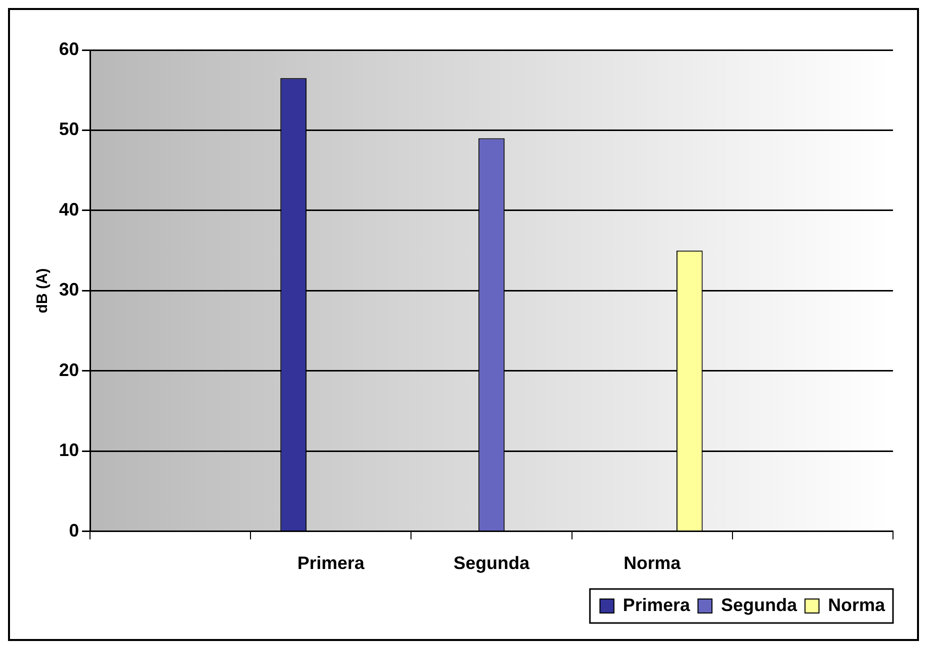 This screenshot has height=649, width=927. What do you see at coordinates (759, 604) in the screenshot?
I see `legend-label: Segunda` at bounding box center [759, 604].